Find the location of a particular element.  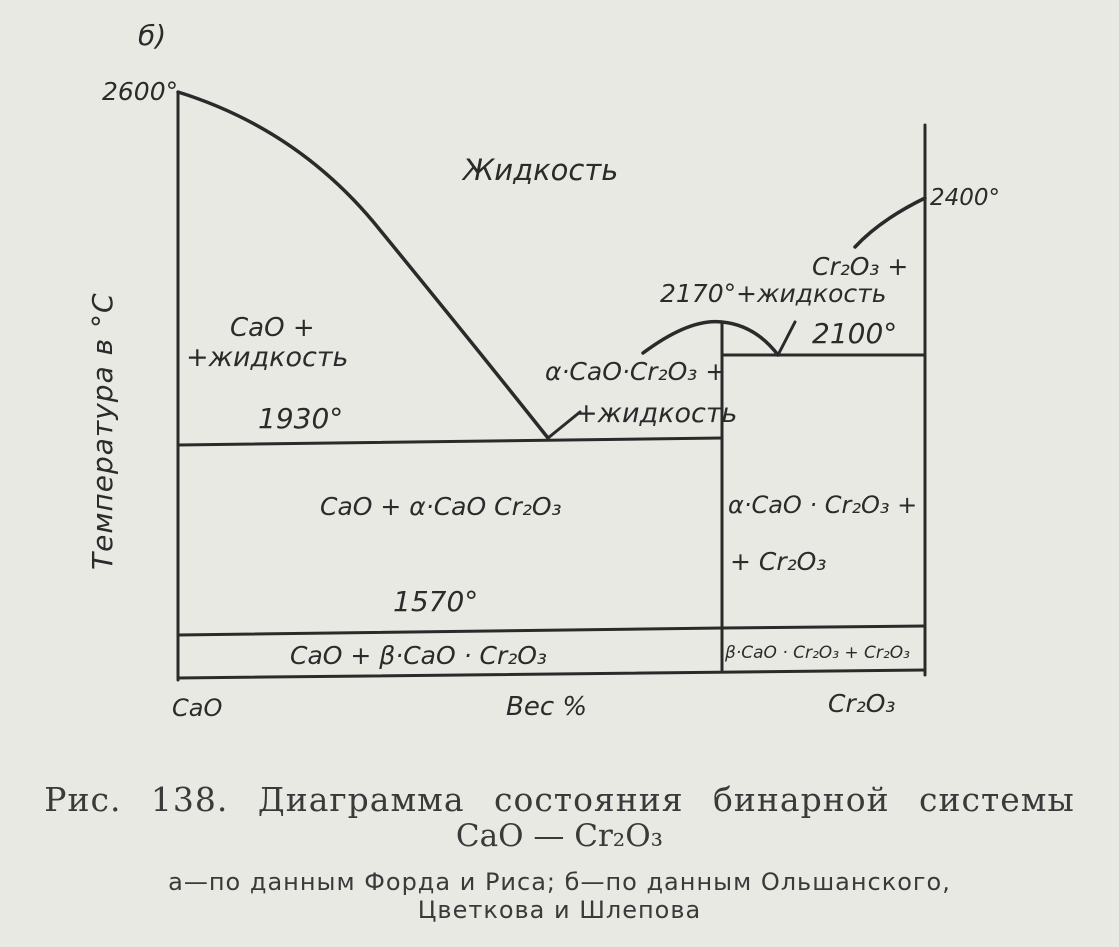

panel-label: б) is located at coordinates (152, 35).